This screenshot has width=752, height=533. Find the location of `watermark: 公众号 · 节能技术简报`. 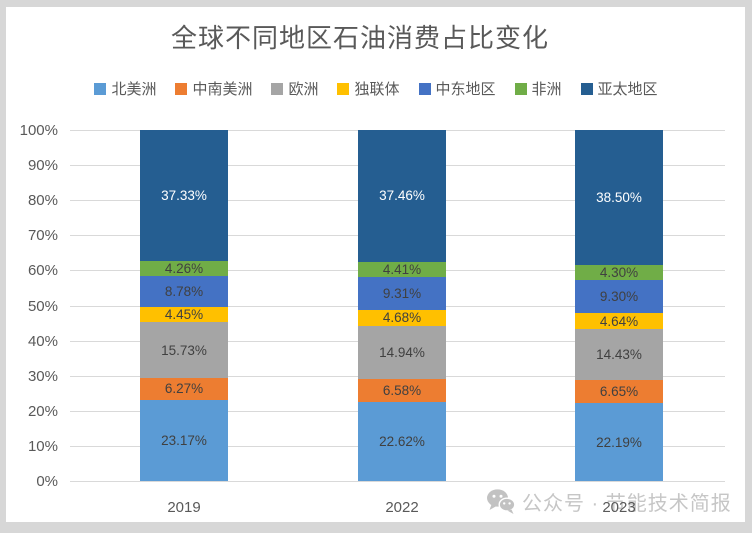

watermark: 公众号 · 节能技术简报 is located at coordinates (609, 501).